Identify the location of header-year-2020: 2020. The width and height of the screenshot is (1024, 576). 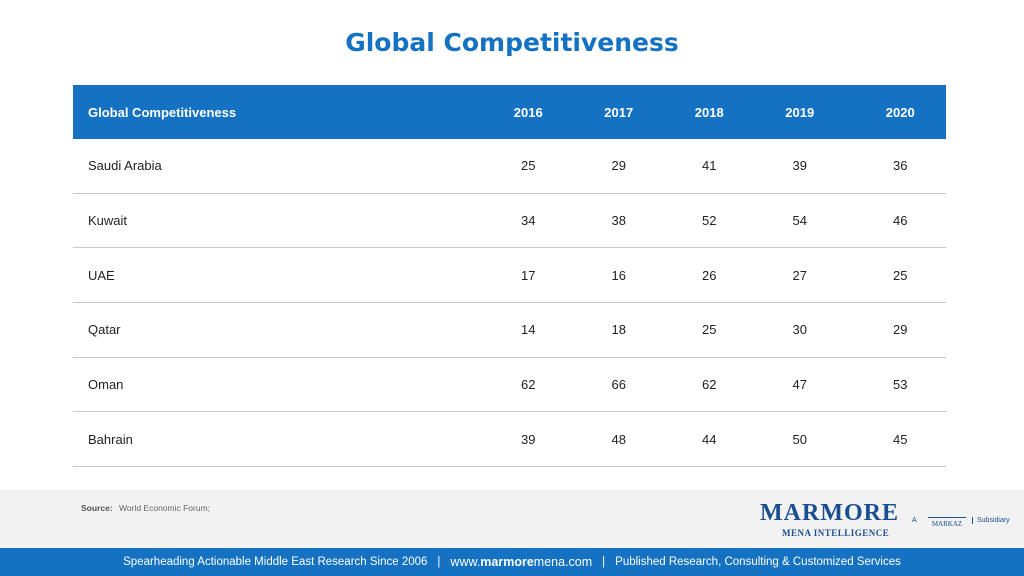
(900, 112).